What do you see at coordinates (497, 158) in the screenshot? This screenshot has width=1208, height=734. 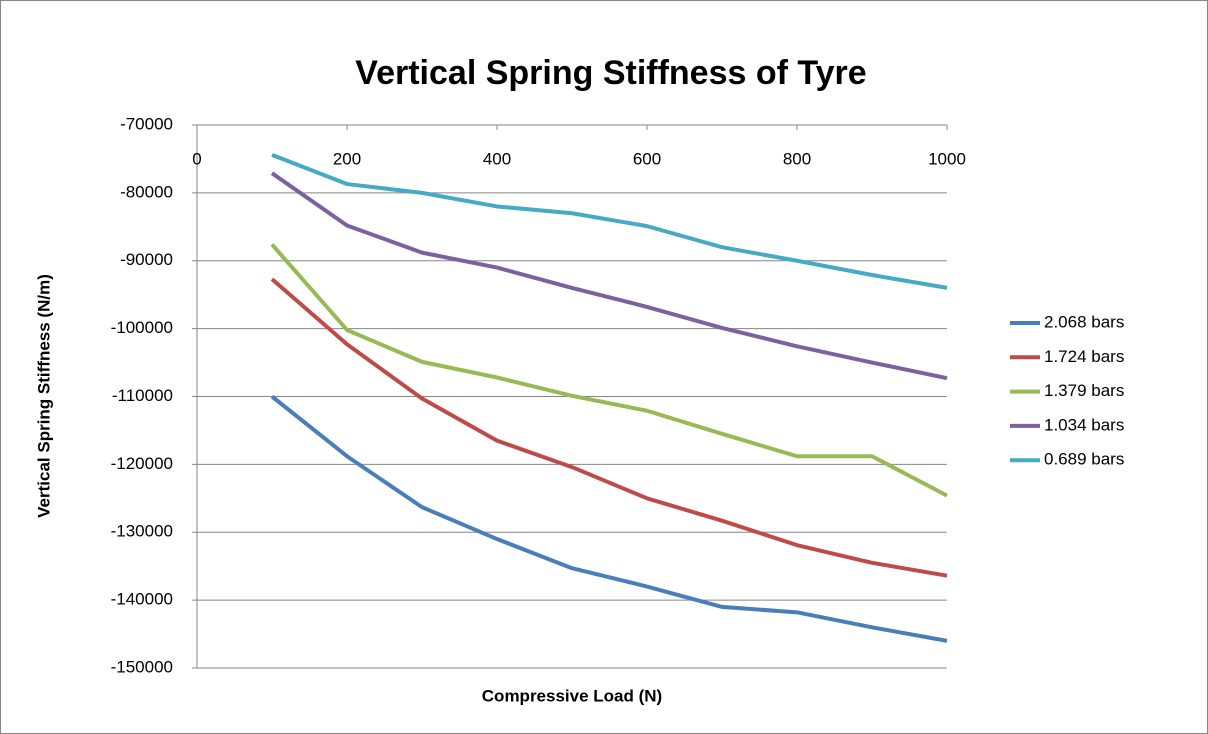 I see `x-tick-label: 400` at bounding box center [497, 158].